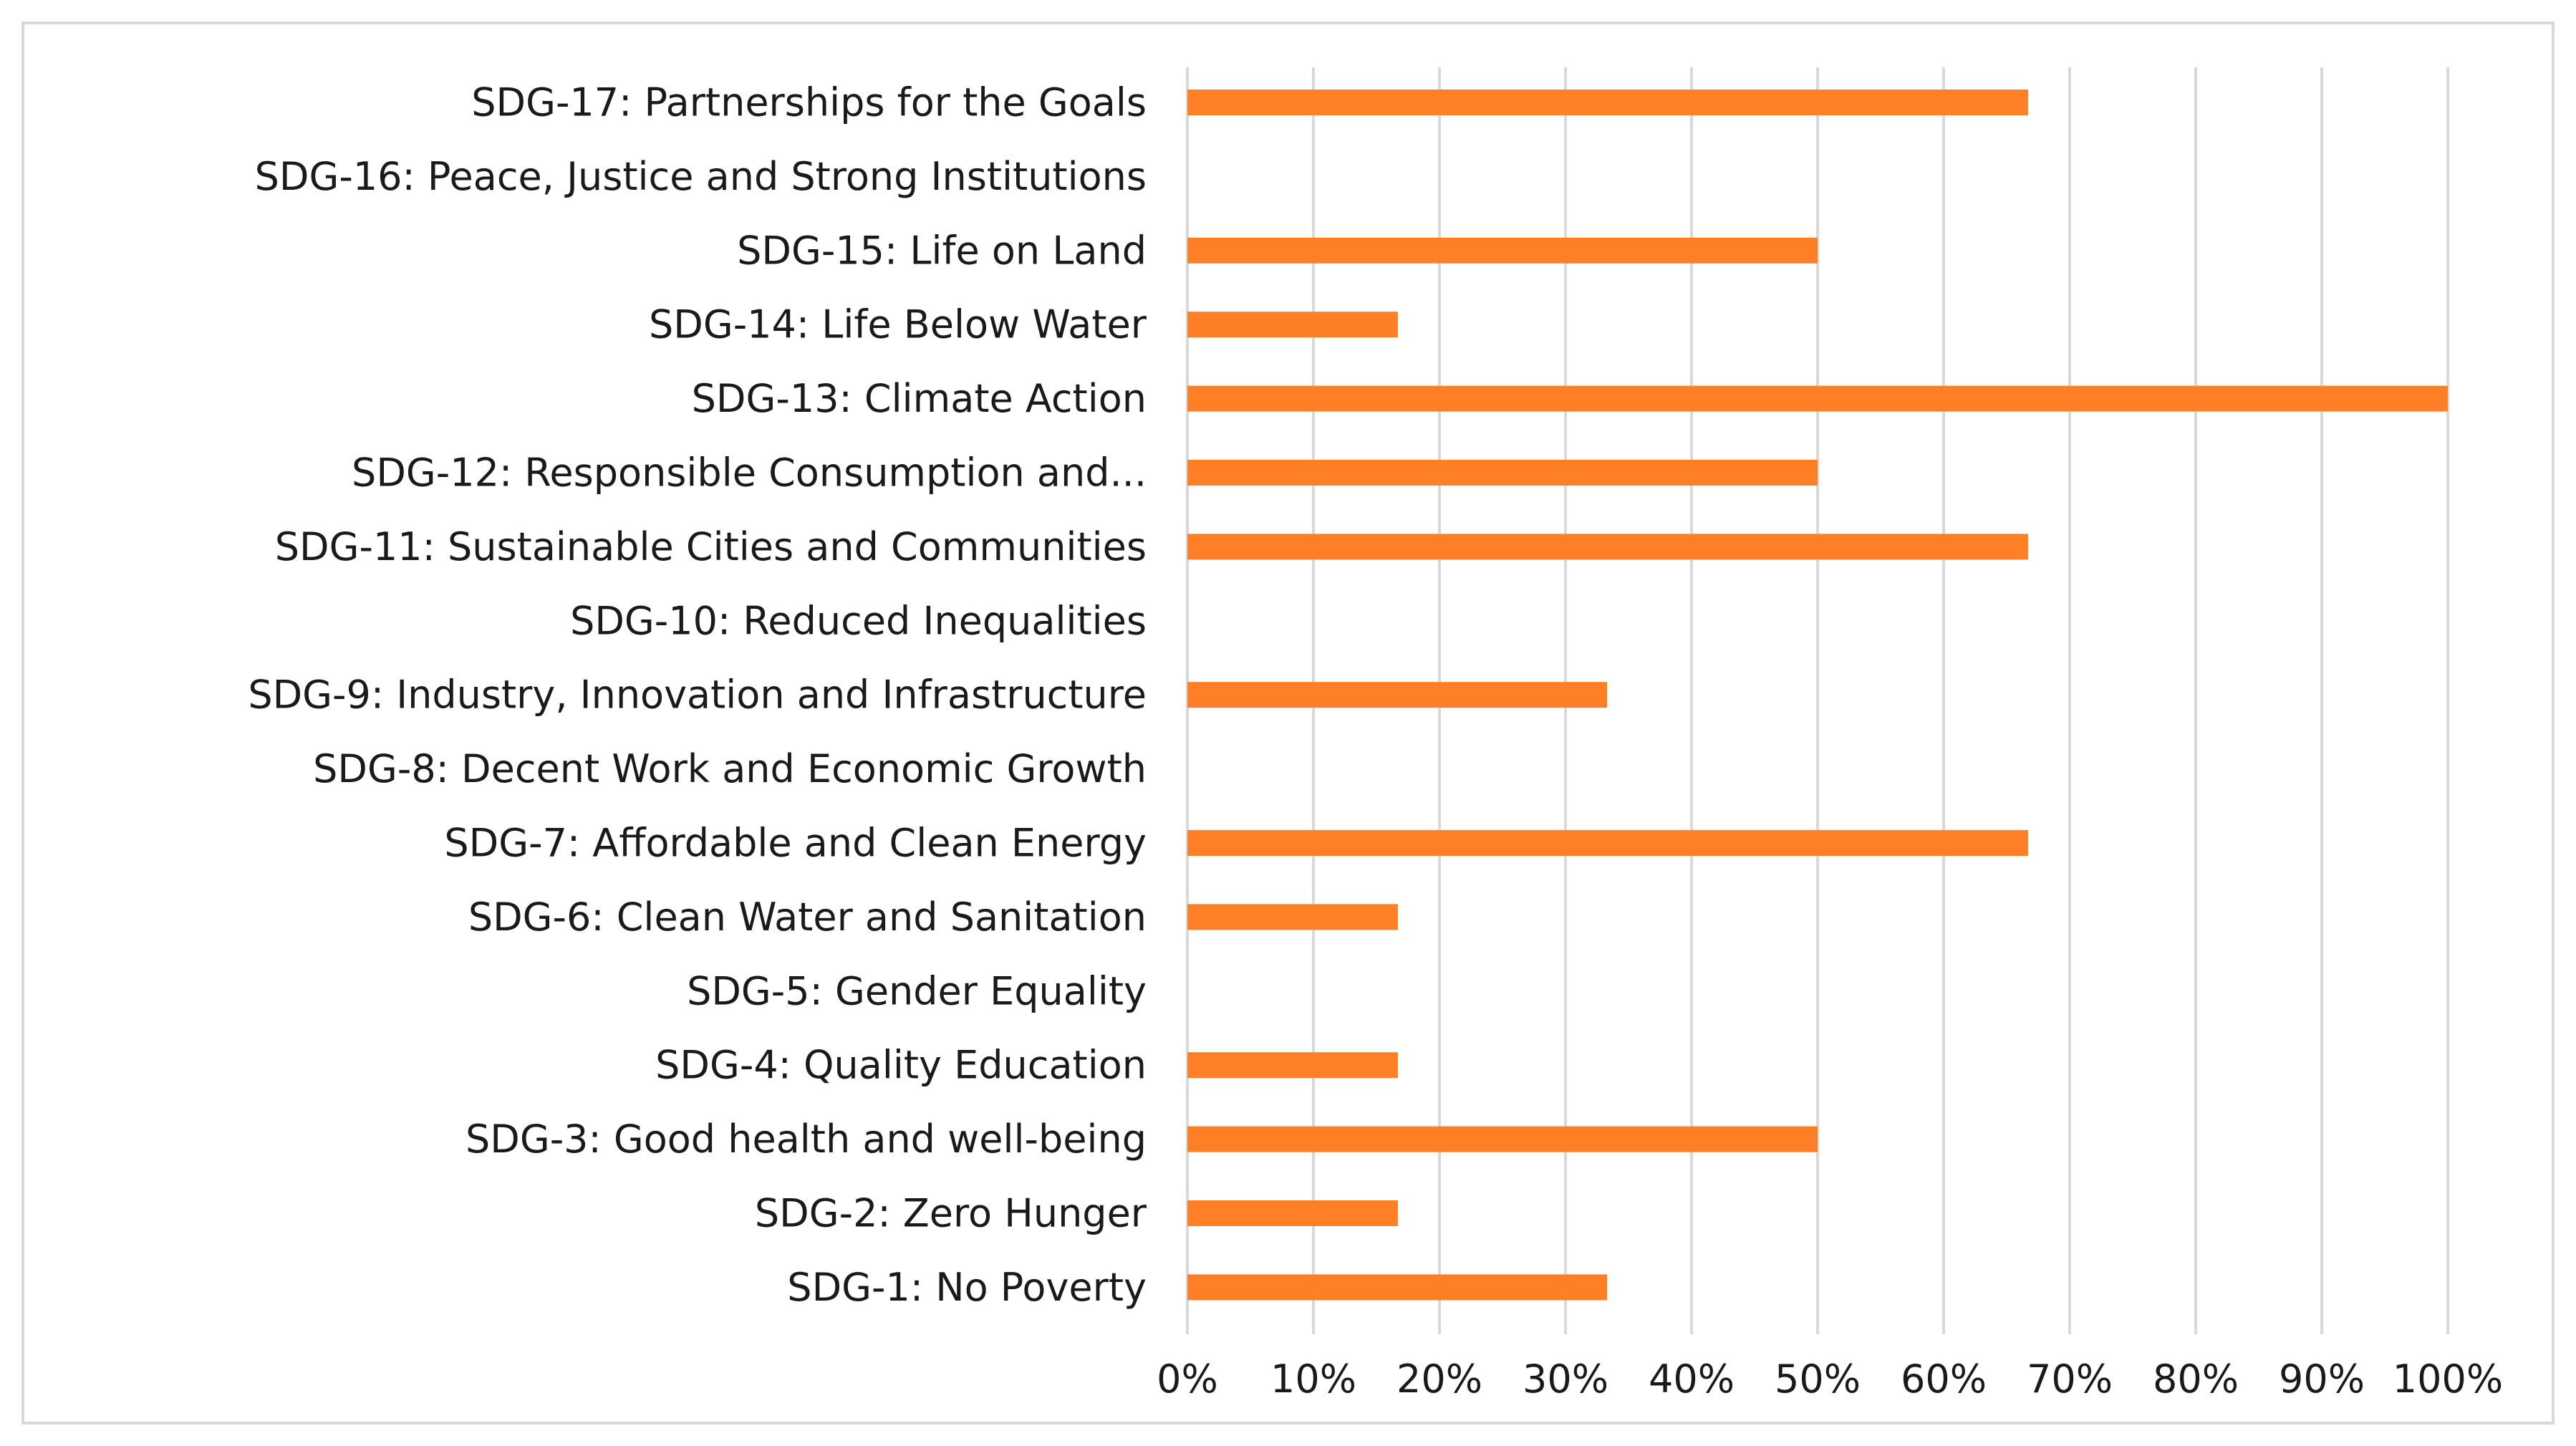 The width and height of the screenshot is (2576, 1446). I want to click on category-label: SDG-7: Affordable and Clean Energy, so click(795, 843).